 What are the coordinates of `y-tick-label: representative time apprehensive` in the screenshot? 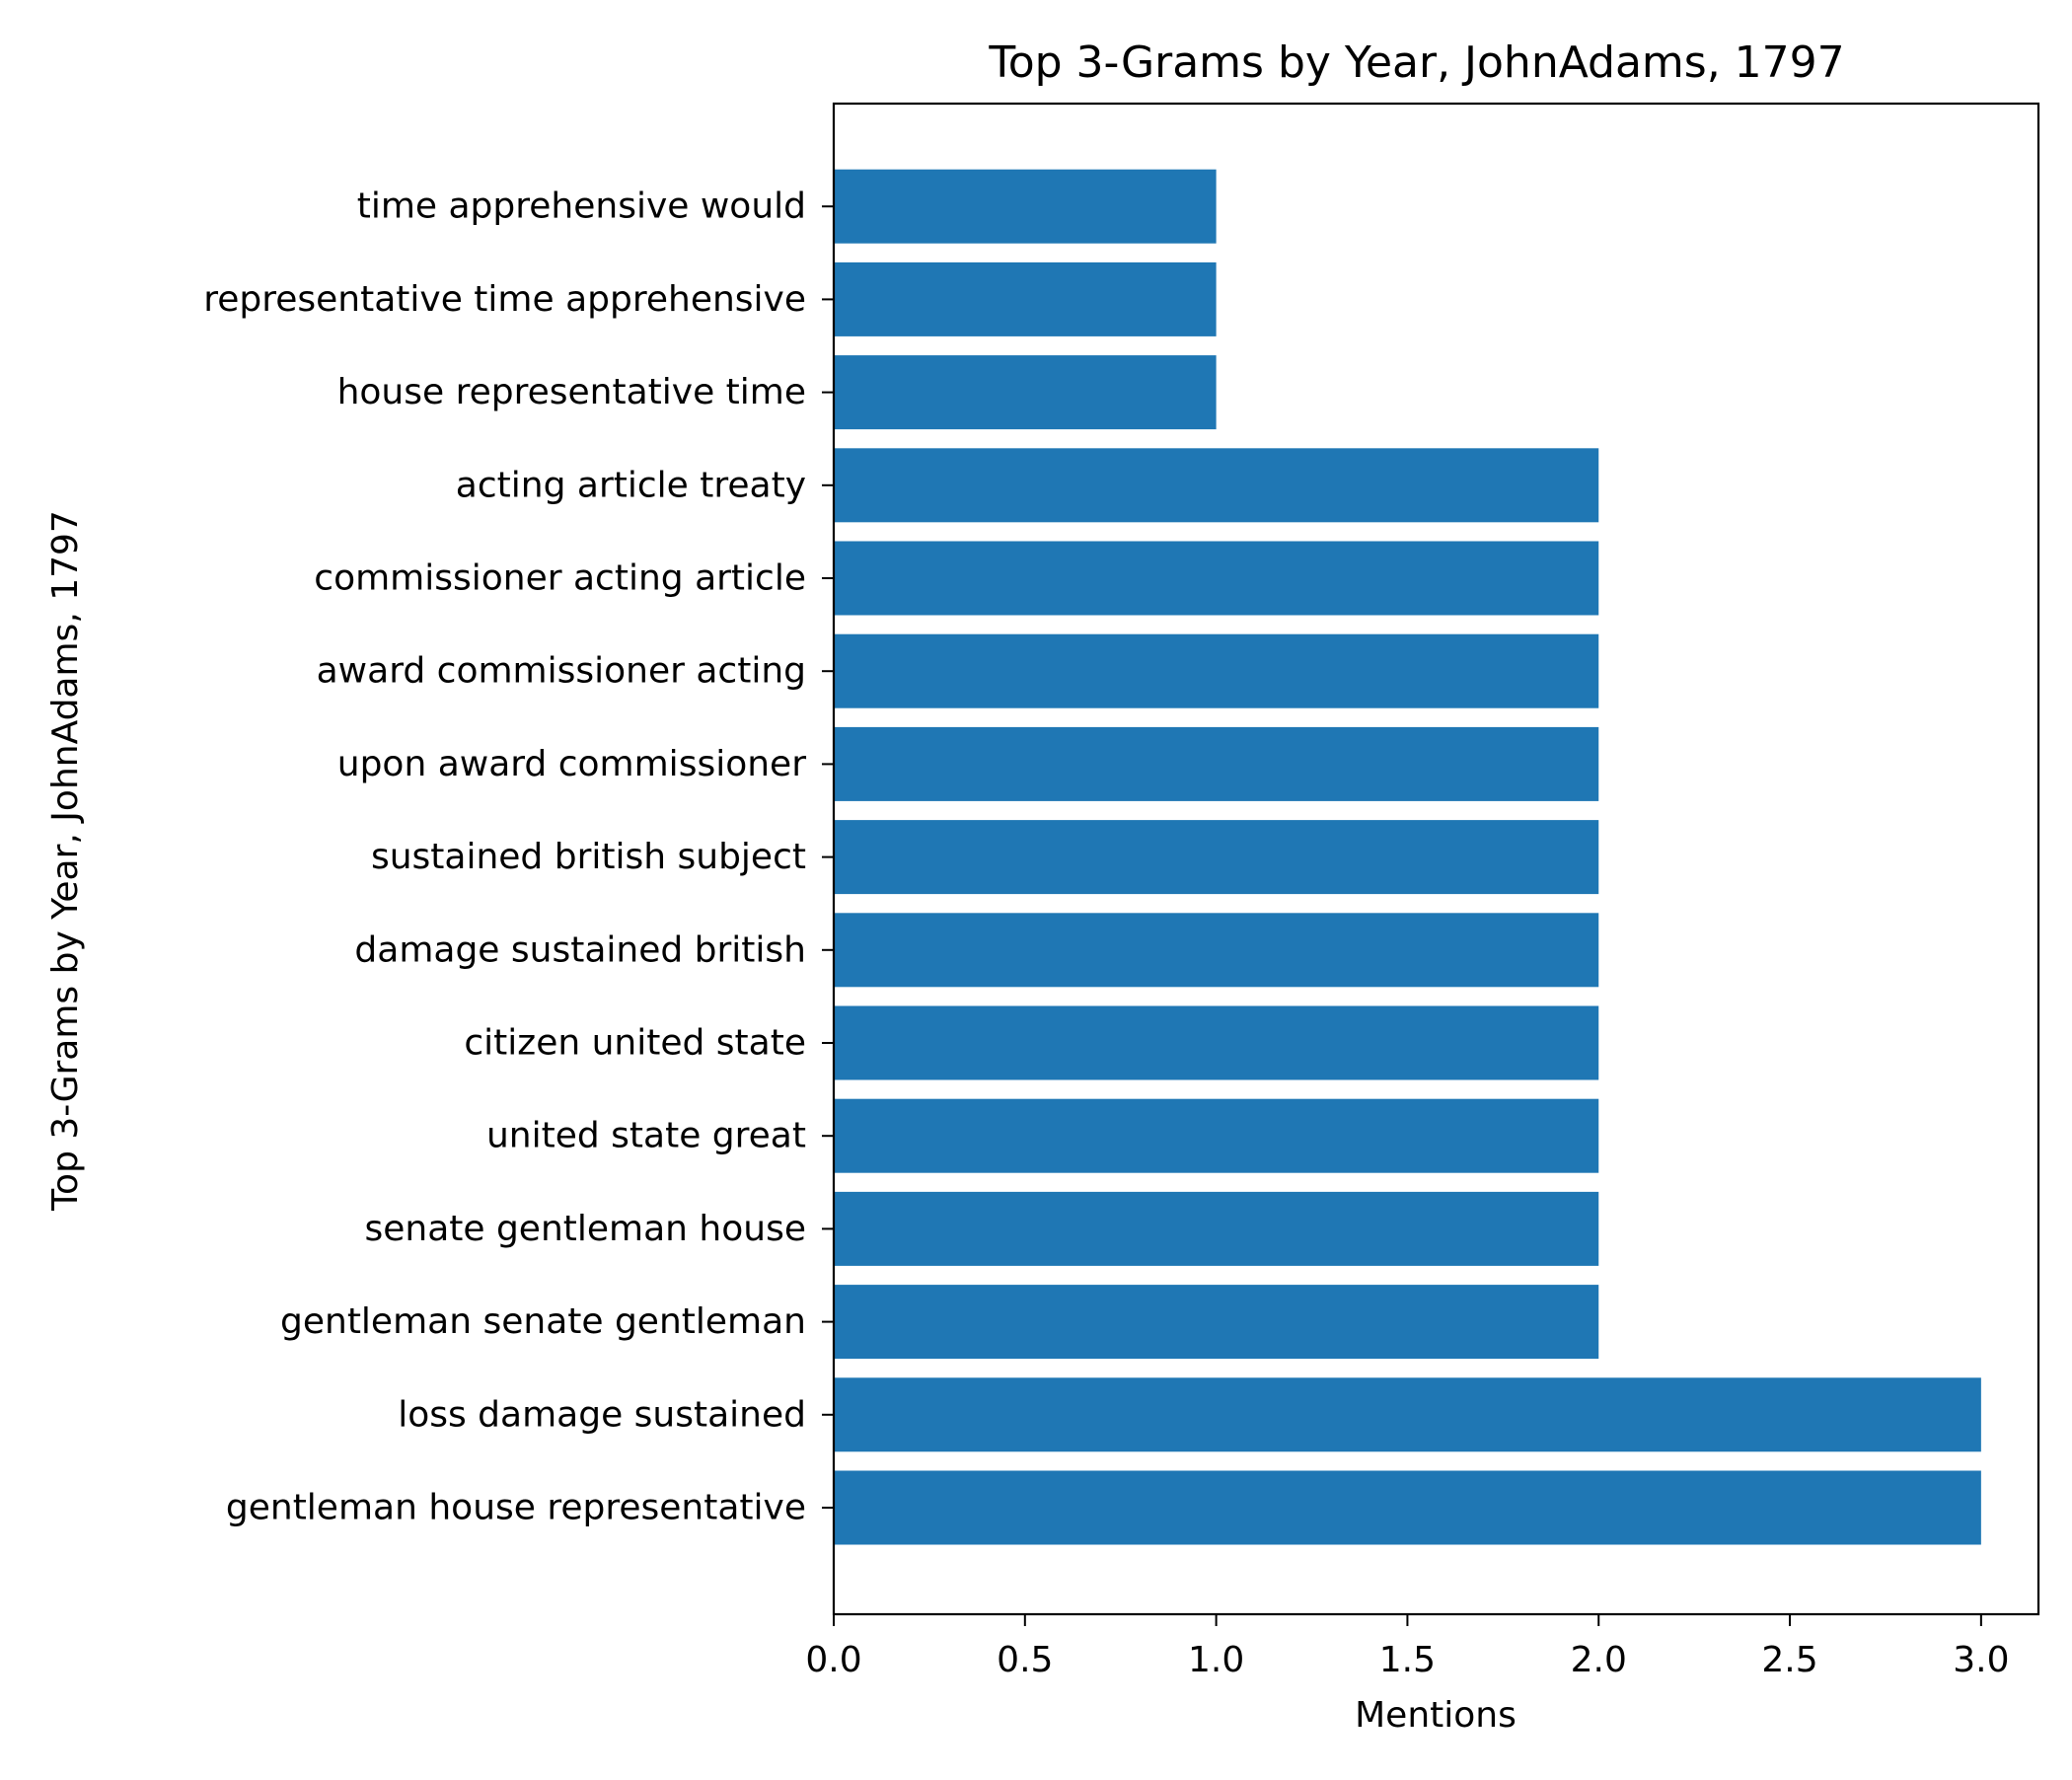 It's located at (505, 299).